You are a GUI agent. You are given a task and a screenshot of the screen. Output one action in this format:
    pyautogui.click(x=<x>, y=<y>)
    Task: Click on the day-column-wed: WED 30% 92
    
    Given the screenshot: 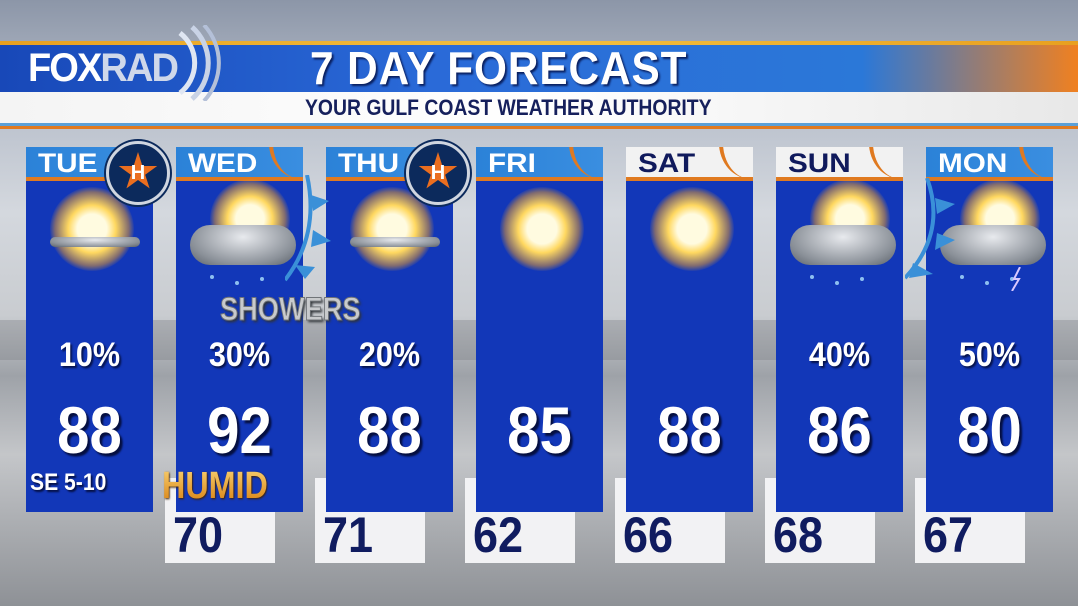 What is the action you would take?
    pyautogui.click(x=239, y=329)
    